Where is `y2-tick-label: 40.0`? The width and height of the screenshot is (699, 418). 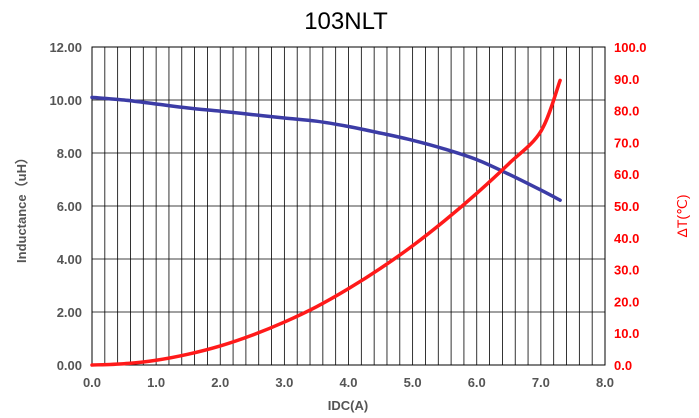 y2-tick-label: 40.0 is located at coordinates (626, 238).